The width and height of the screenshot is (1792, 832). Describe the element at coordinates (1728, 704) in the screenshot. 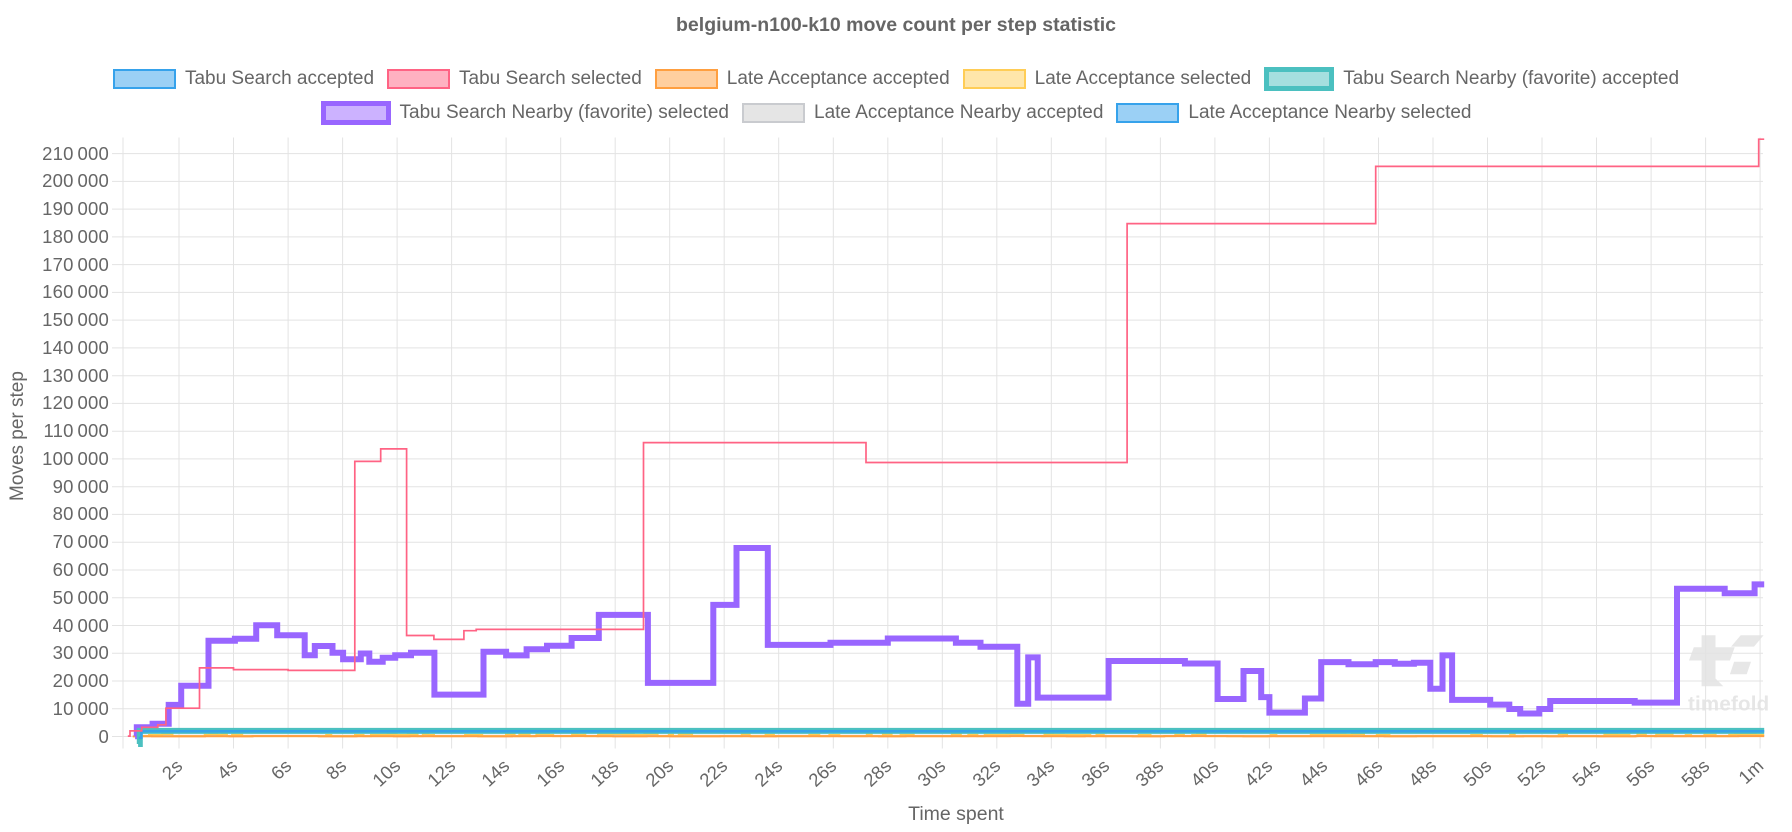

I see `svg-text: timefold` at that location.